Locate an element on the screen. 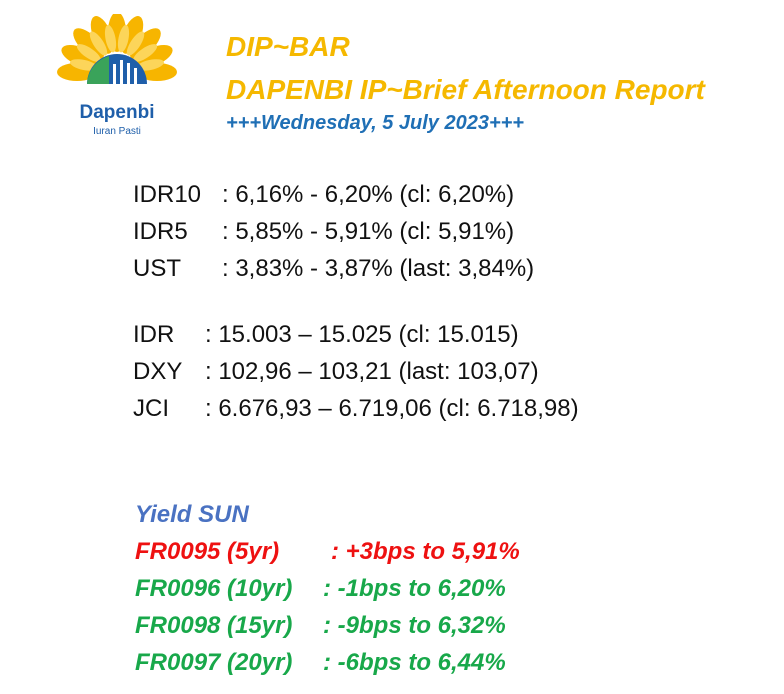  market-label: IDR is located at coordinates (154, 334).